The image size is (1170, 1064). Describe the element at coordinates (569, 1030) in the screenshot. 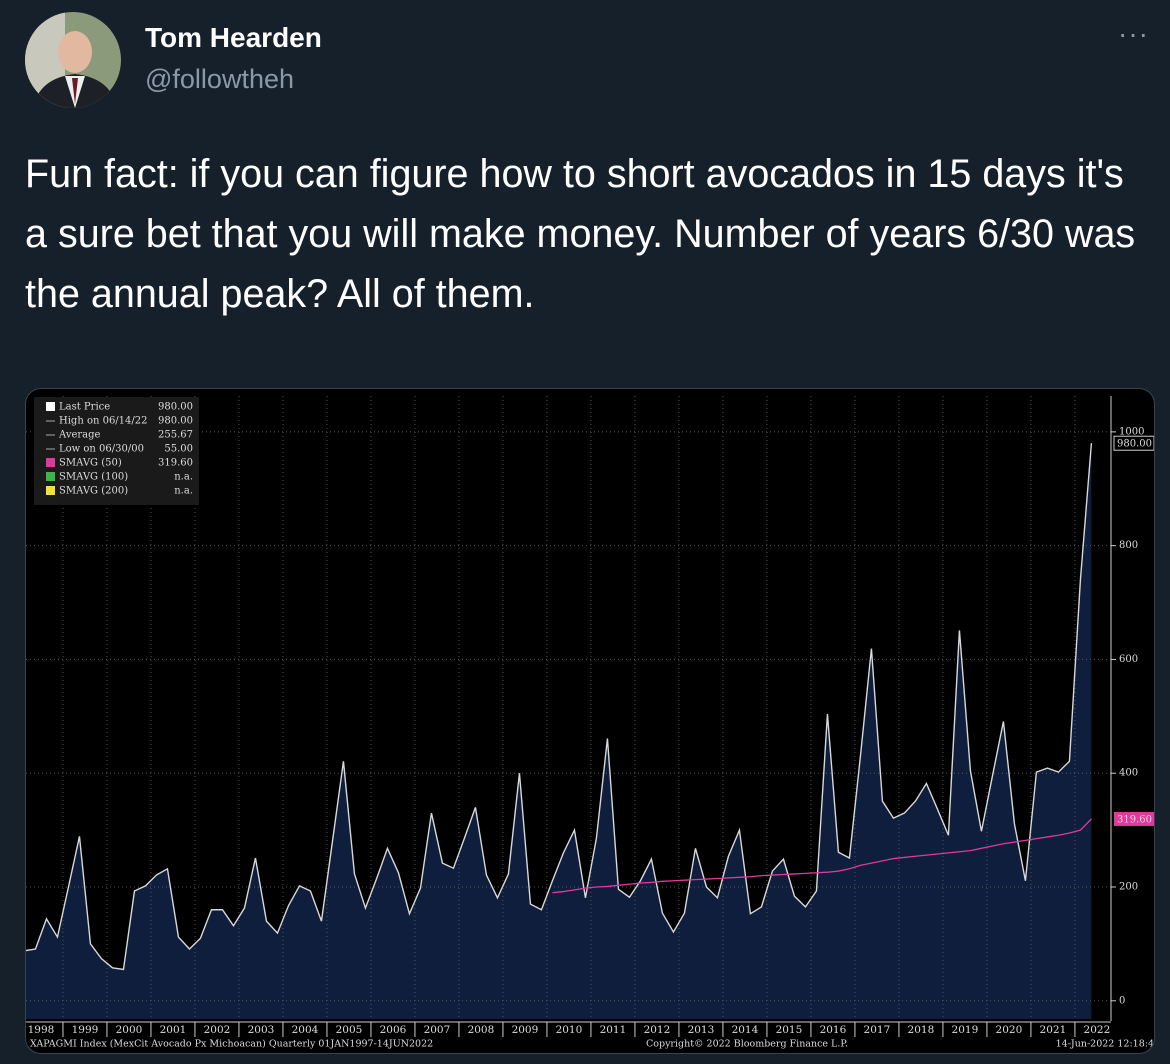

I see `x-tick-label: 2010` at that location.